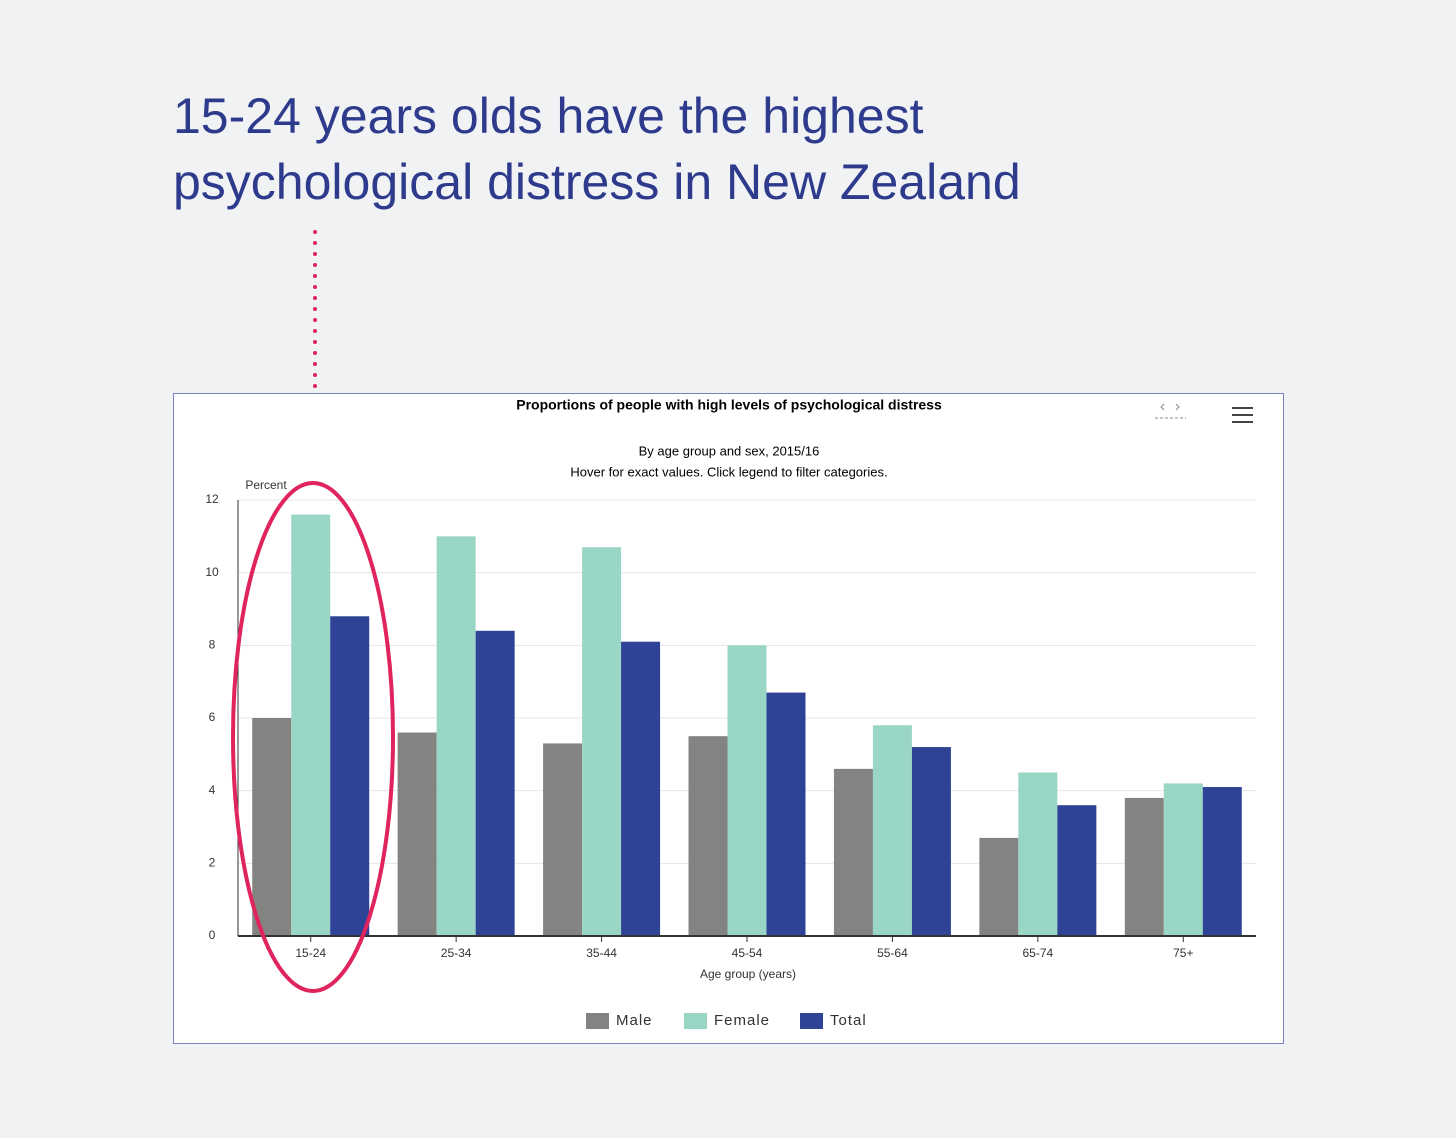  I want to click on y-tick-label: 8, so click(212, 645).